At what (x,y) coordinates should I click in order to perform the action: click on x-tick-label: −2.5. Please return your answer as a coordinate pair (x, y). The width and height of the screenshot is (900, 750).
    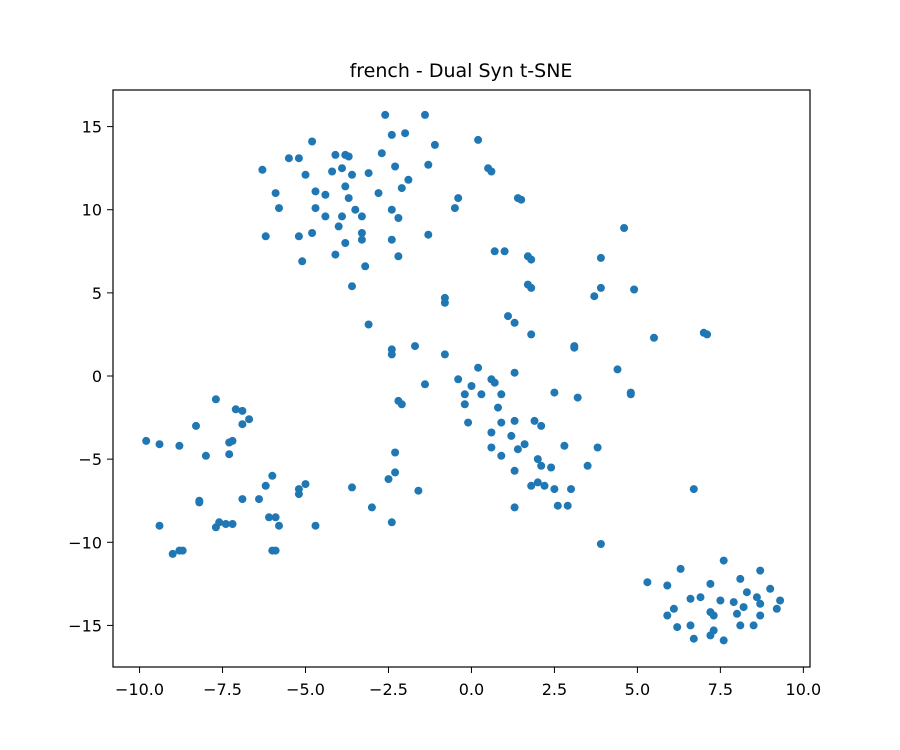
    Looking at the image, I should click on (388, 689).